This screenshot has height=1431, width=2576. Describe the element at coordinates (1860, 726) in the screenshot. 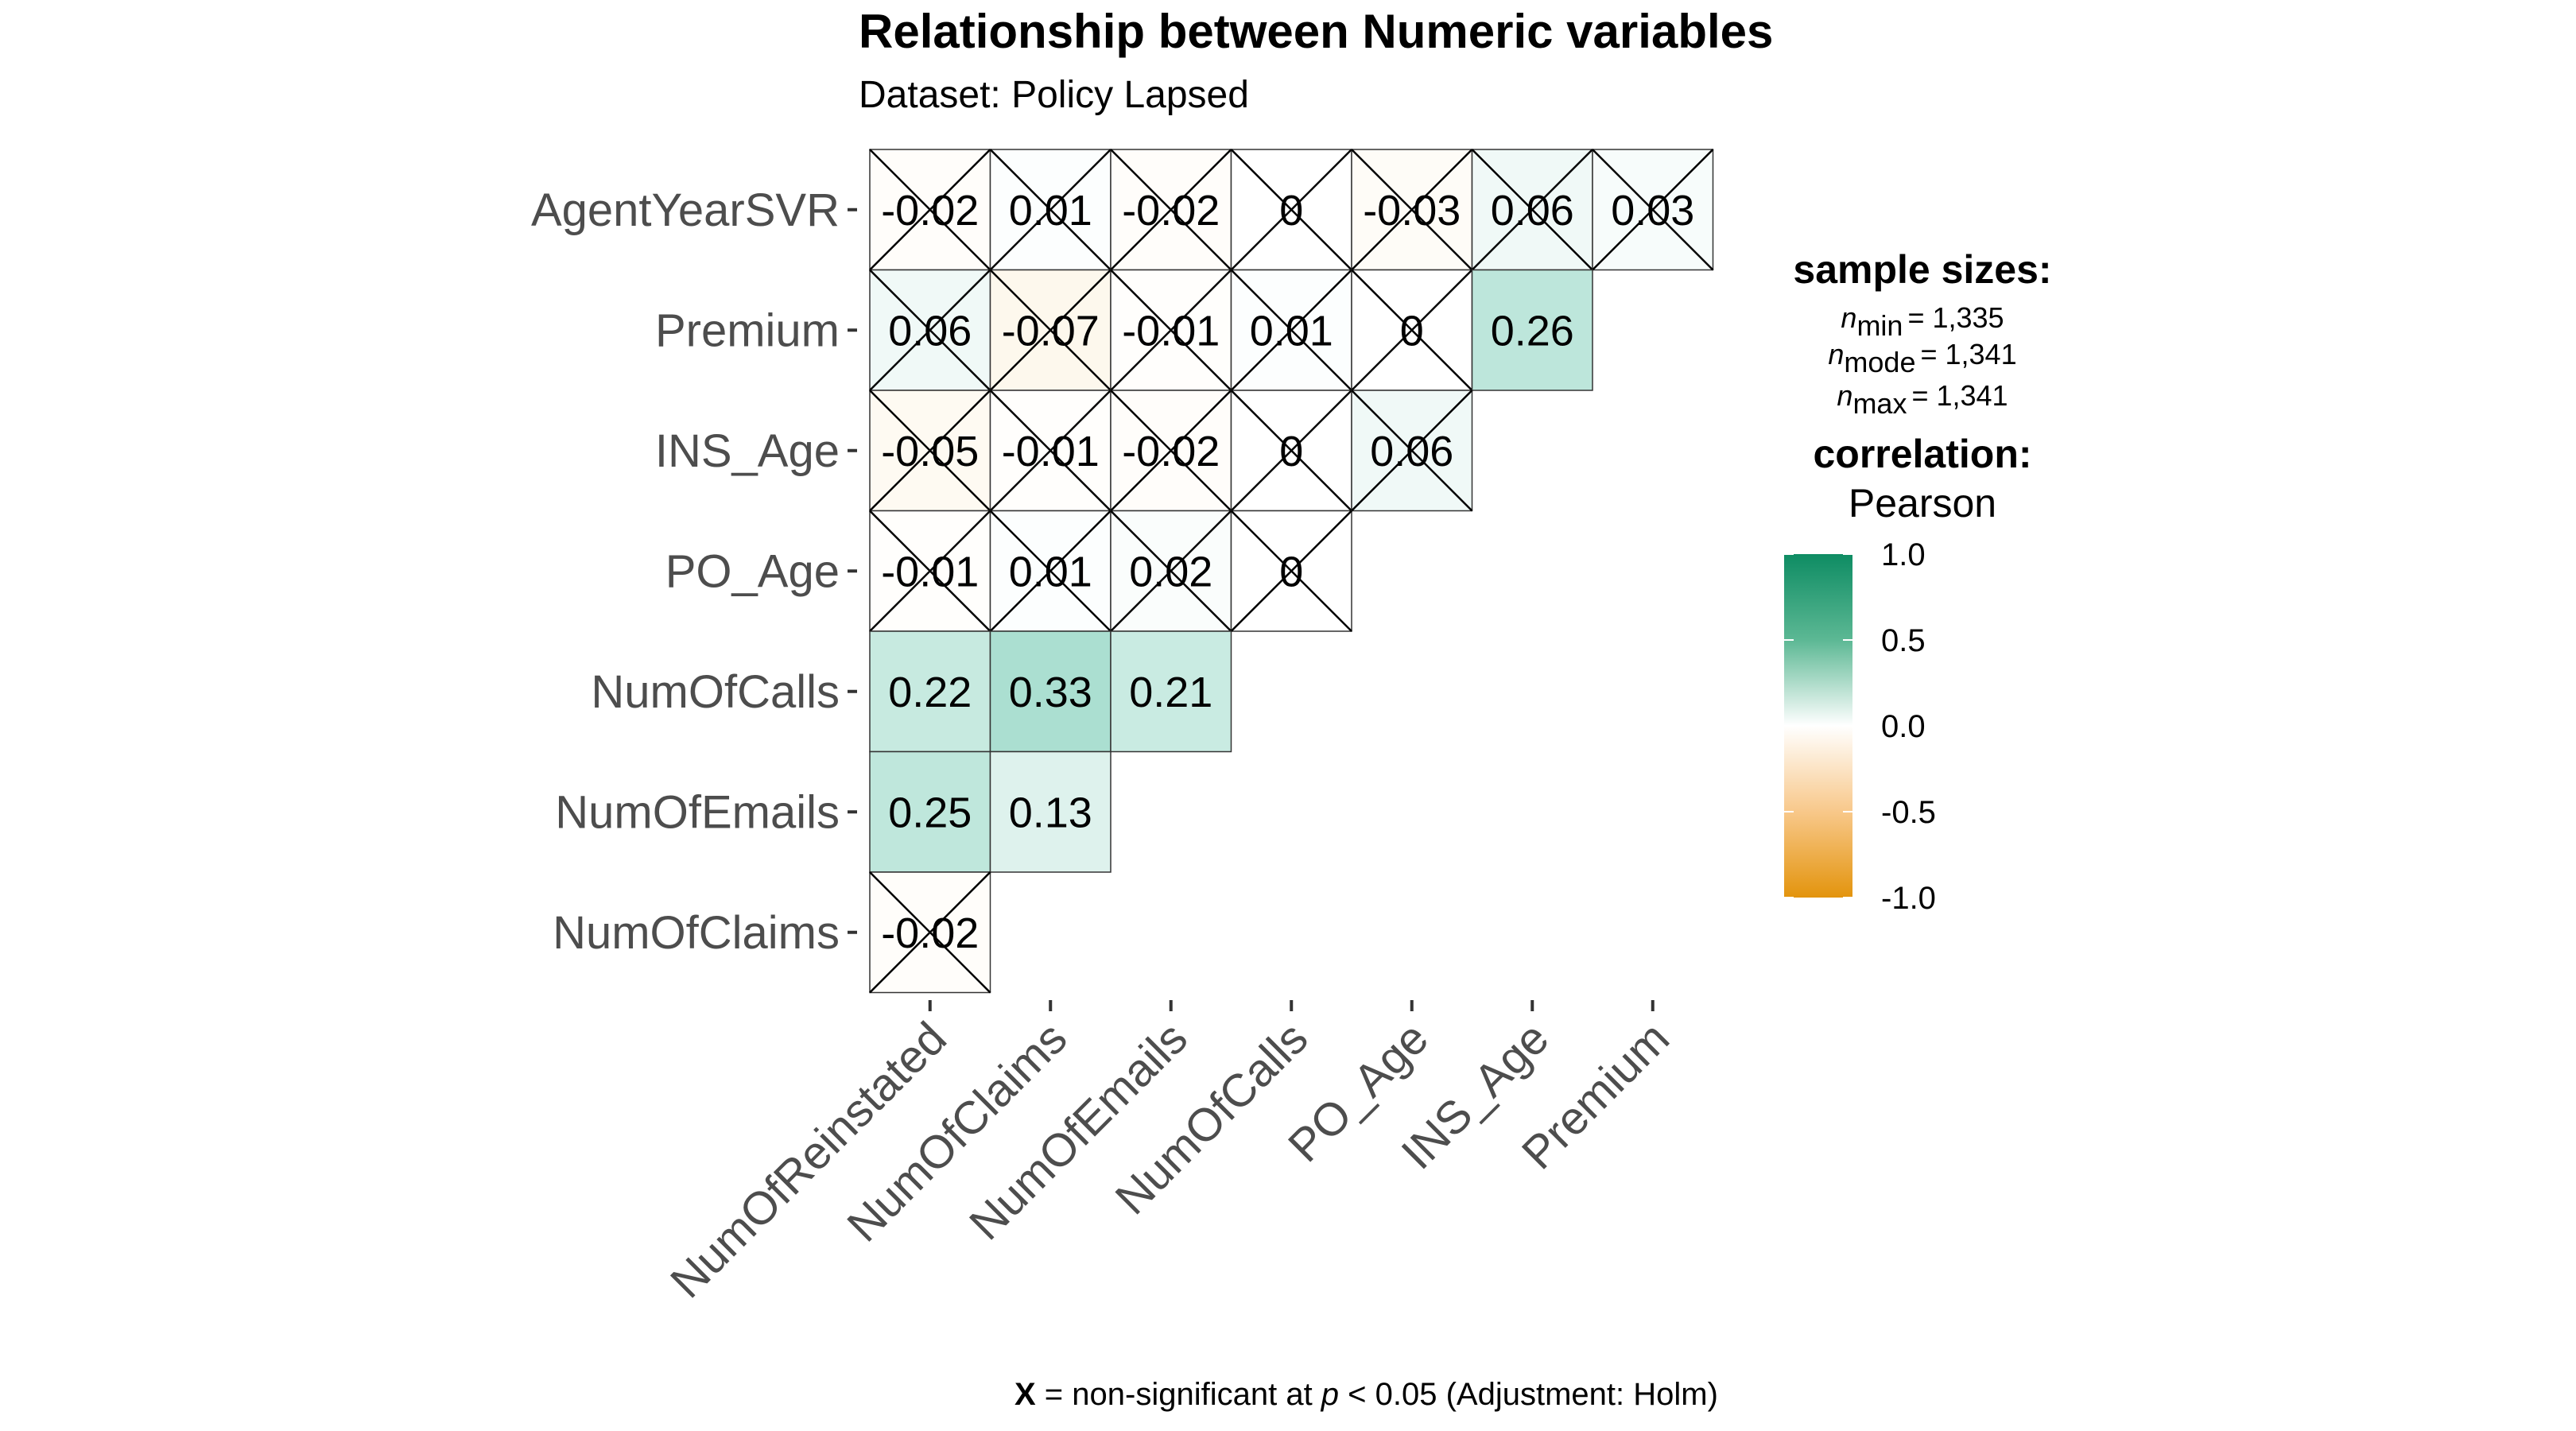

I see `color-bar-ticks: 1.0 0.5 0.0 -0.5 -1.0` at that location.